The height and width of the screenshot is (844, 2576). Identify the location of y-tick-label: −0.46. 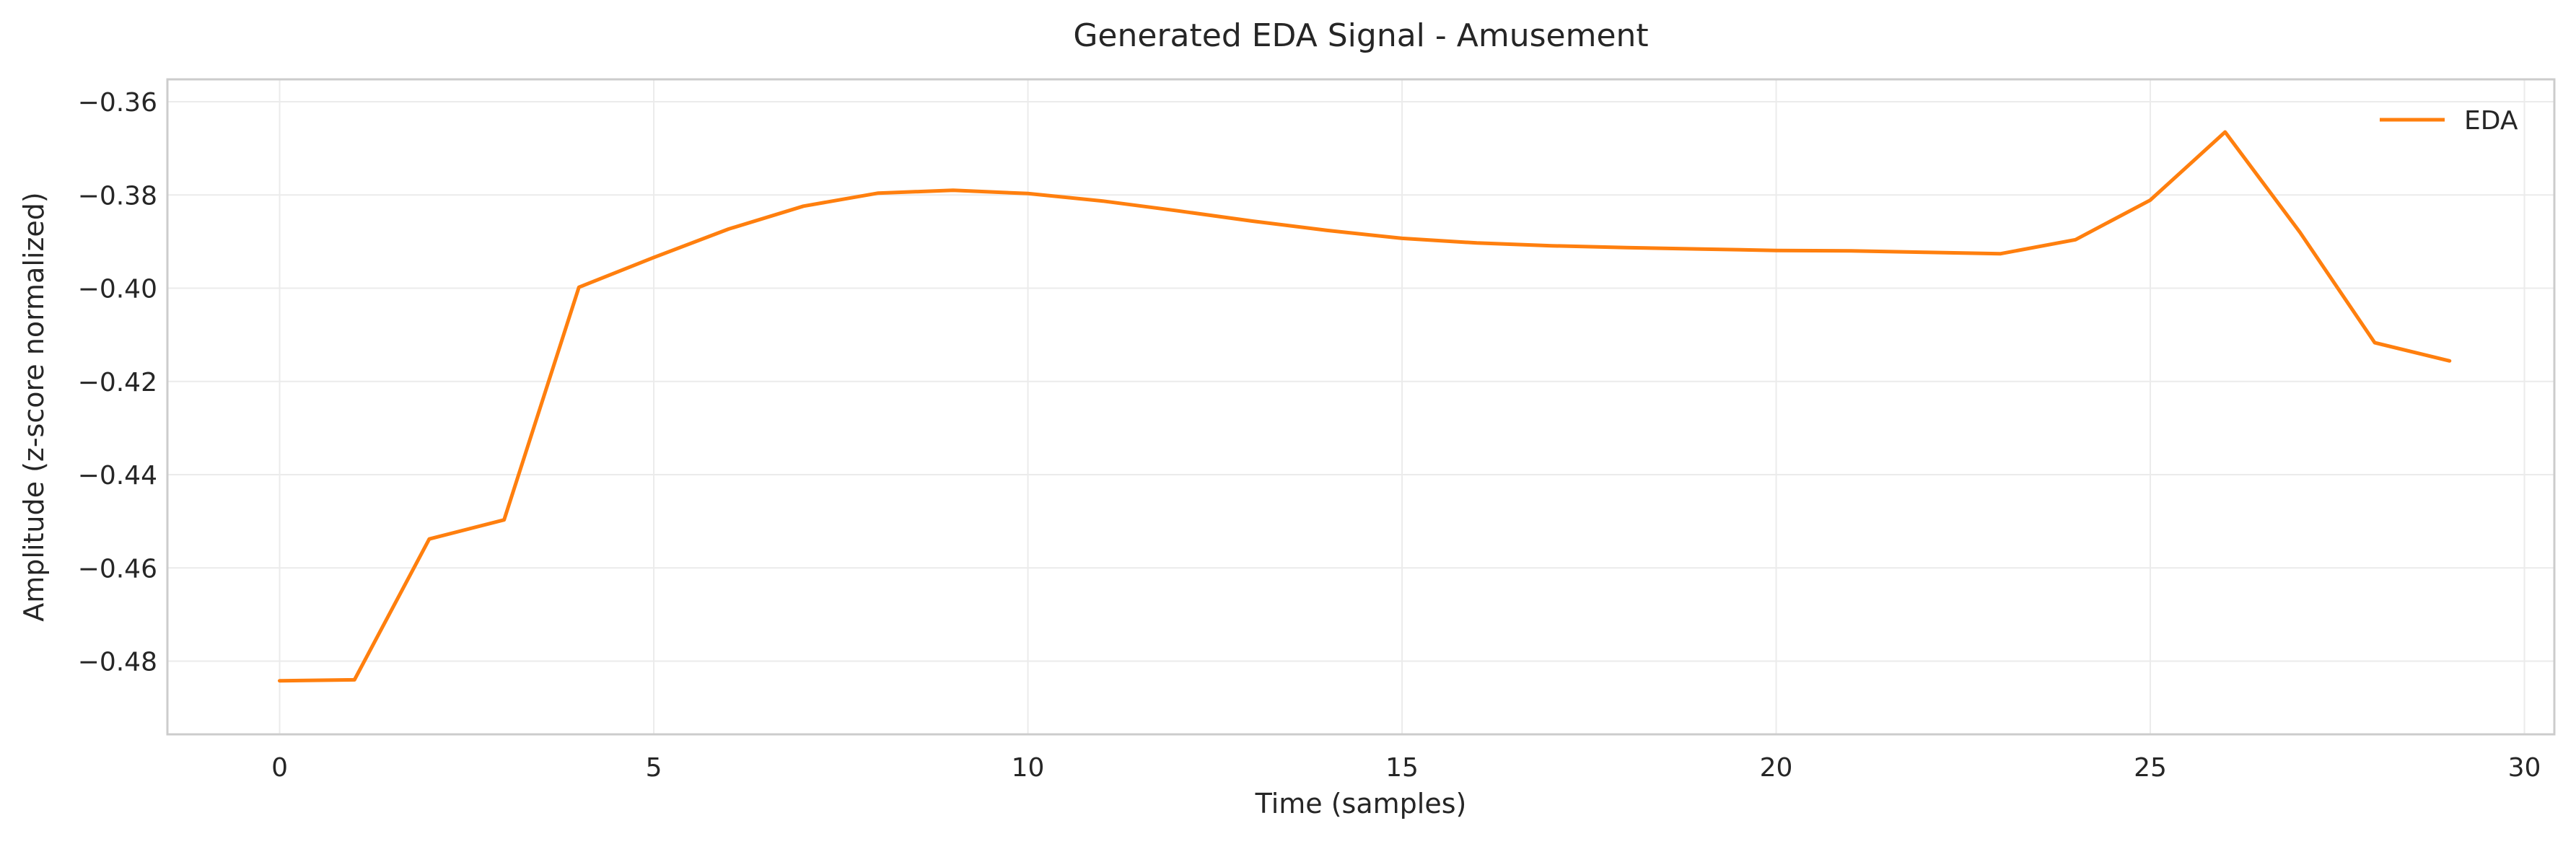
(118, 569).